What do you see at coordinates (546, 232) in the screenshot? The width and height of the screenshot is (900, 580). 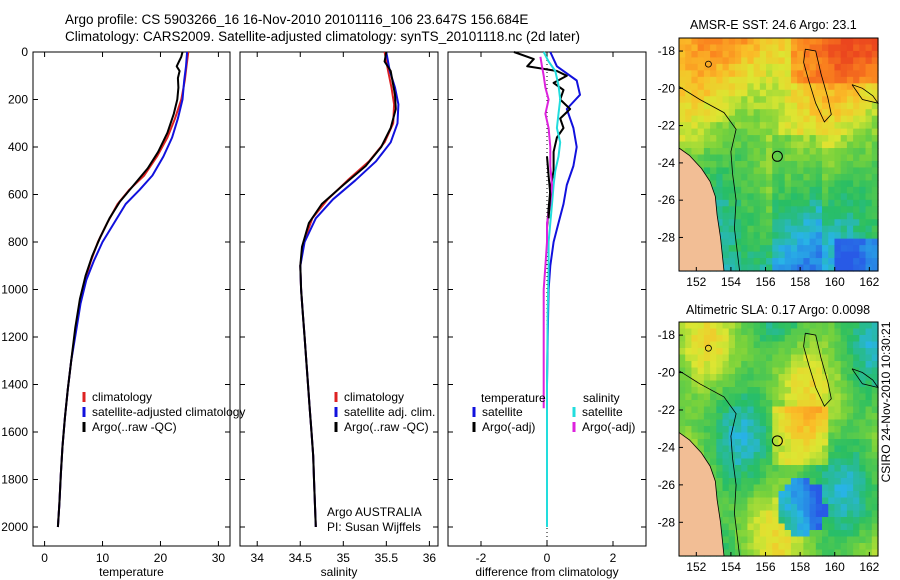 I see `diff-series-salinity-argo-adj-` at bounding box center [546, 232].